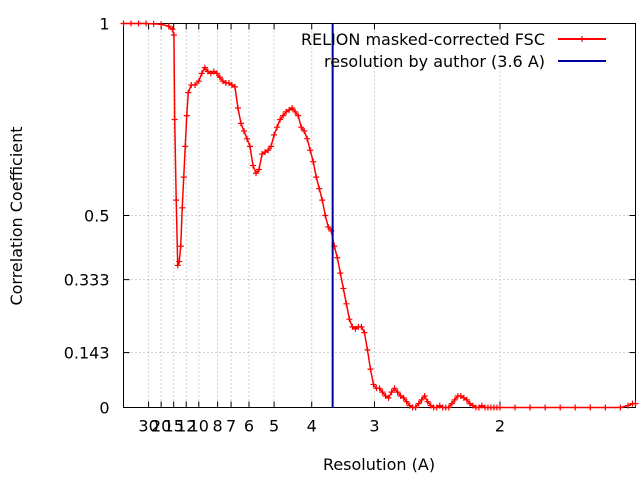 The image size is (640, 480). I want to click on x-tick-label: 30, so click(148, 426).